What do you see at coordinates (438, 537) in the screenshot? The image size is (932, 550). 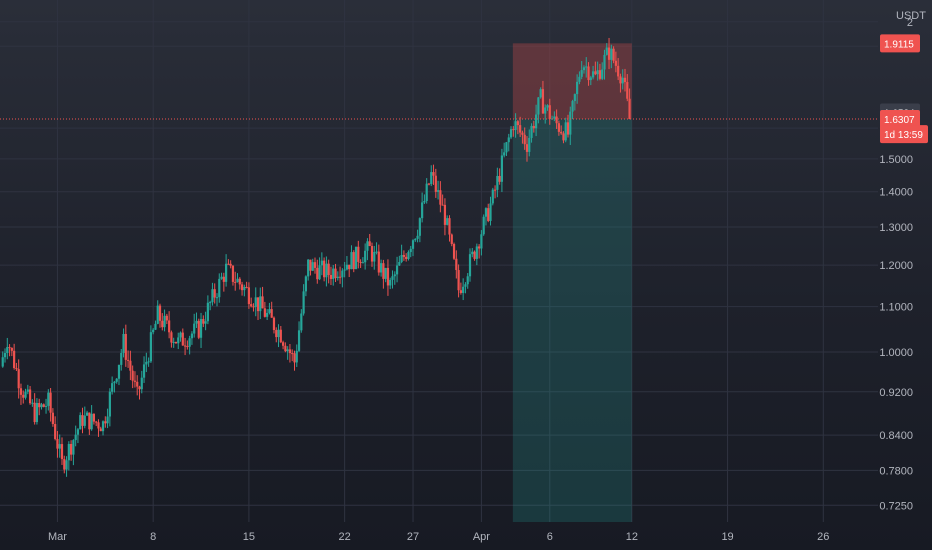 I see `time-axis: Mar 8 15 22 27 Apr 6 12 19 26` at bounding box center [438, 537].